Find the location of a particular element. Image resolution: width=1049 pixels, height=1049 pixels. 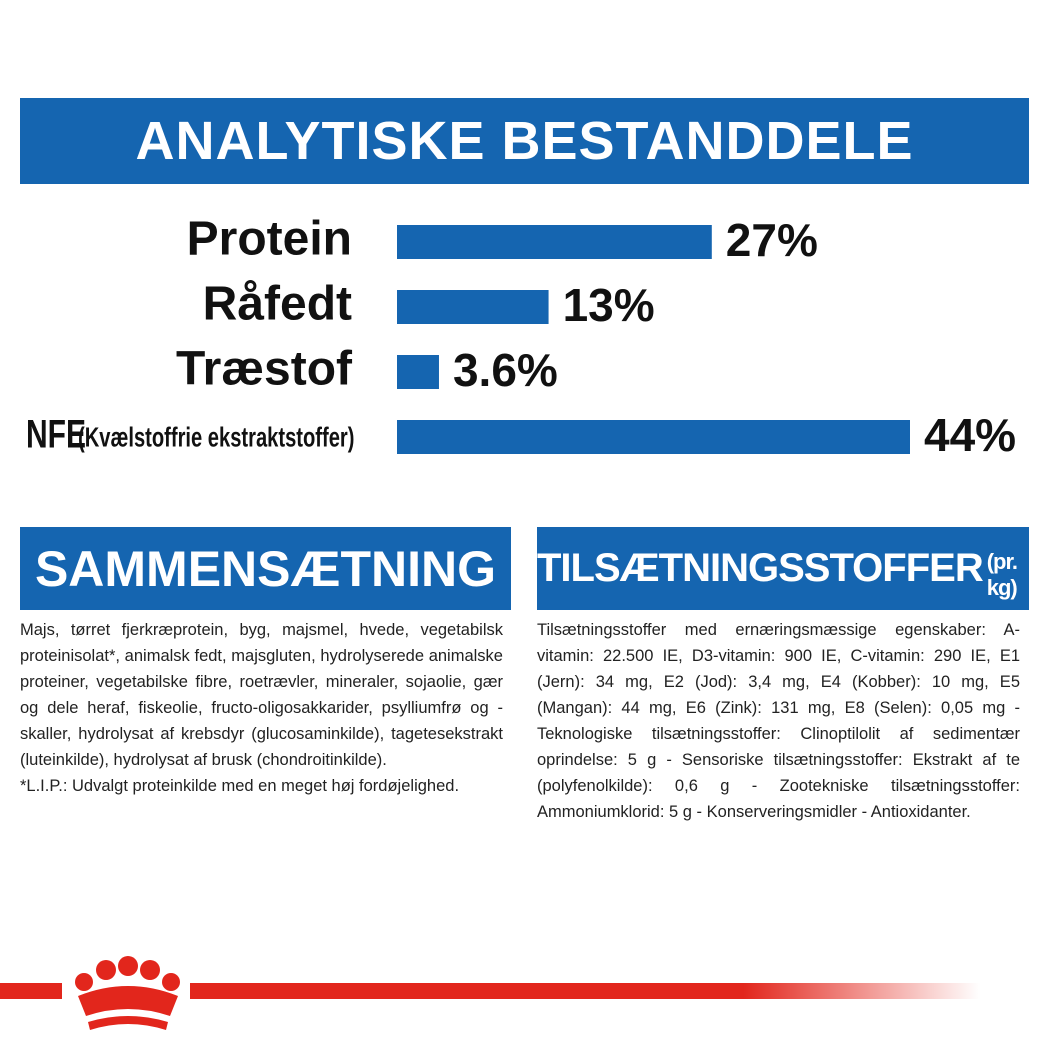

logo is located at coordinates (127, 993).